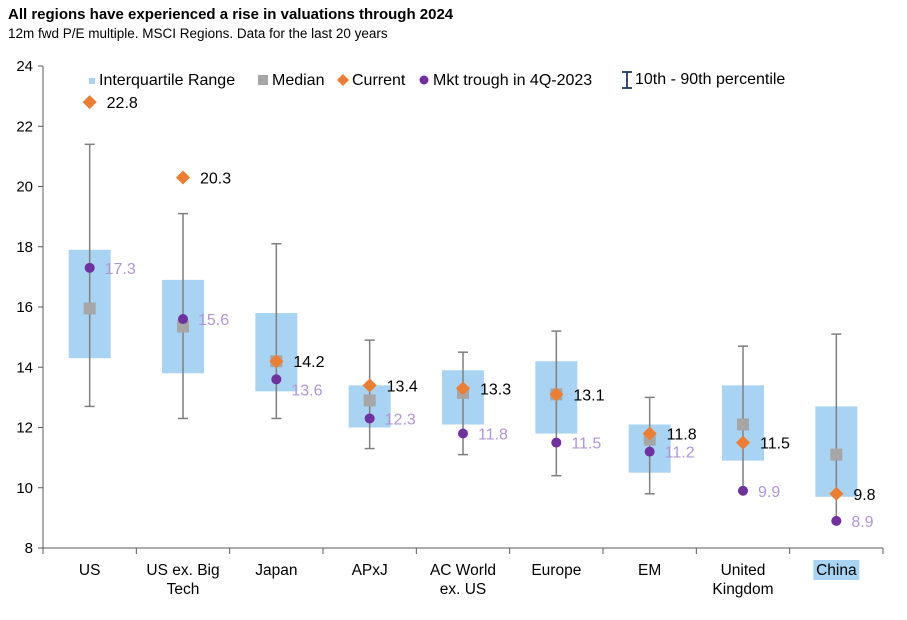 This screenshot has height=620, width=907. Describe the element at coordinates (122, 103) in the screenshot. I see `current-value-label: 22.8` at that location.